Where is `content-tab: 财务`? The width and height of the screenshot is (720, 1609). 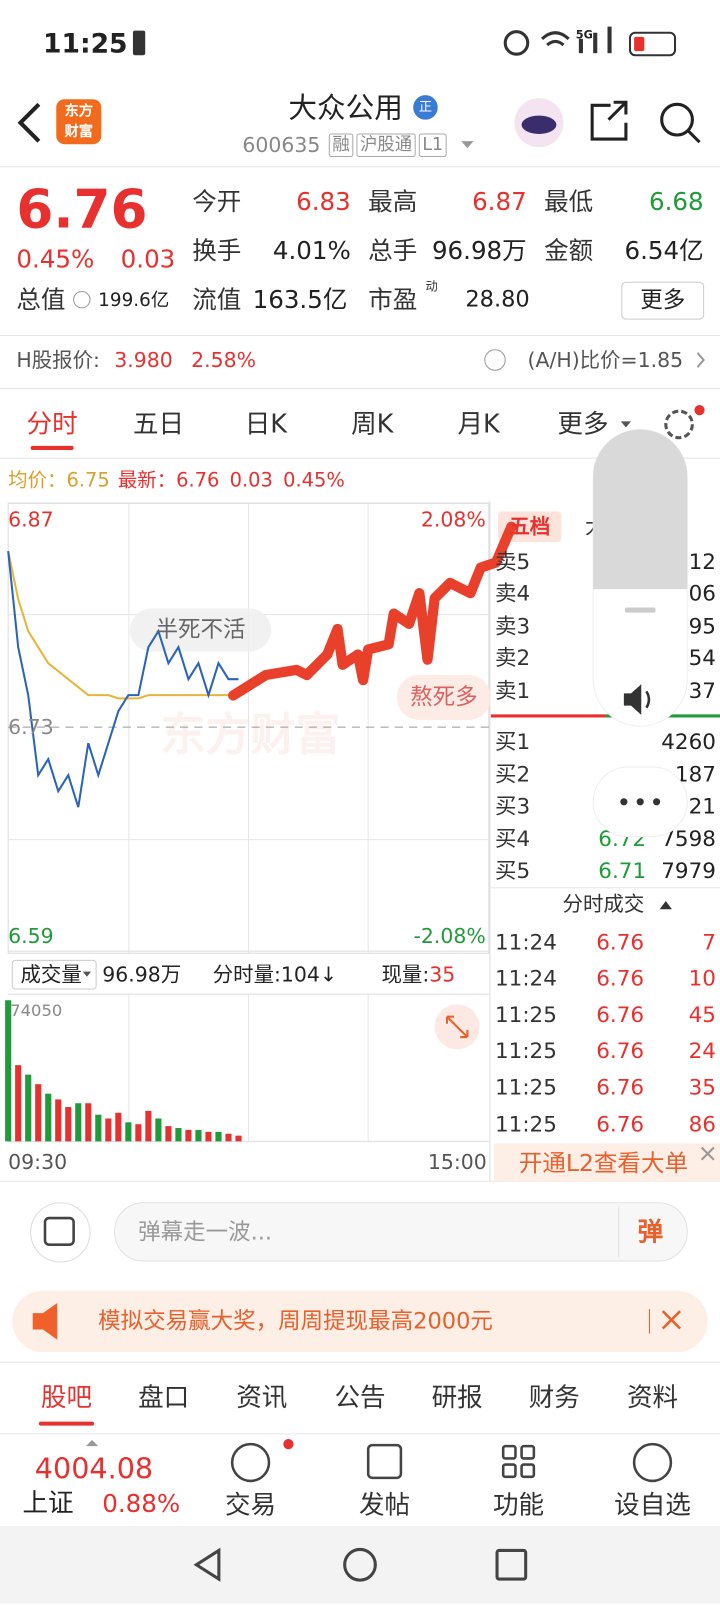
content-tab: 财务 is located at coordinates (554, 1398).